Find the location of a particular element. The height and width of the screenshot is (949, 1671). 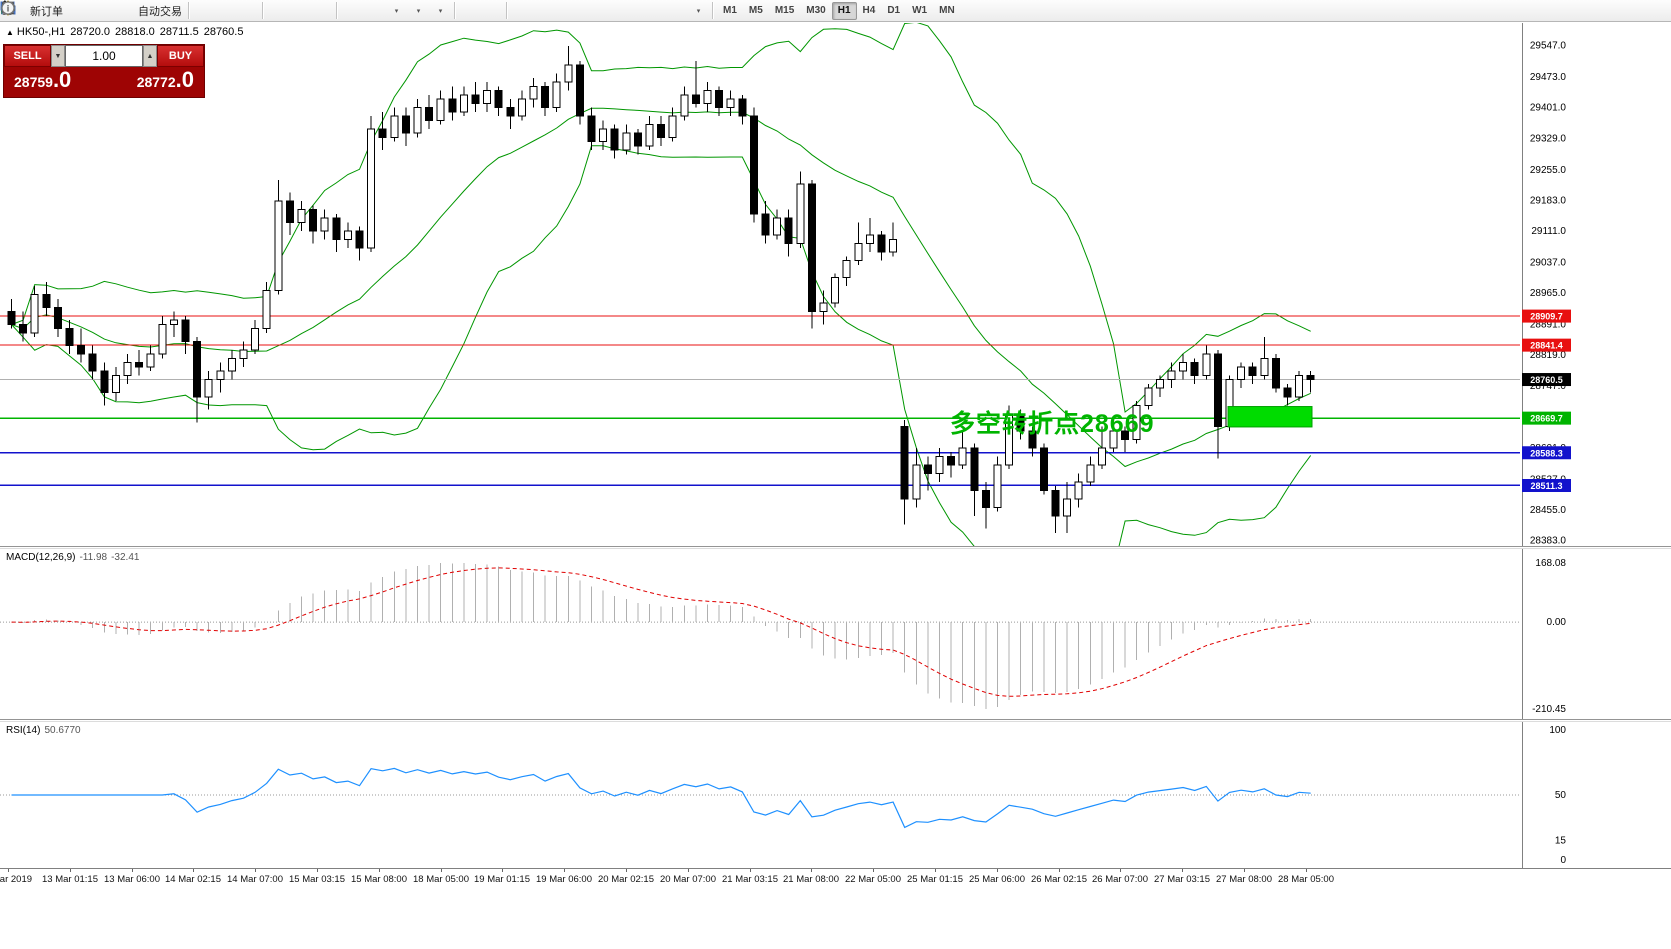

current-price-line-tag is located at coordinates (1546, 380).